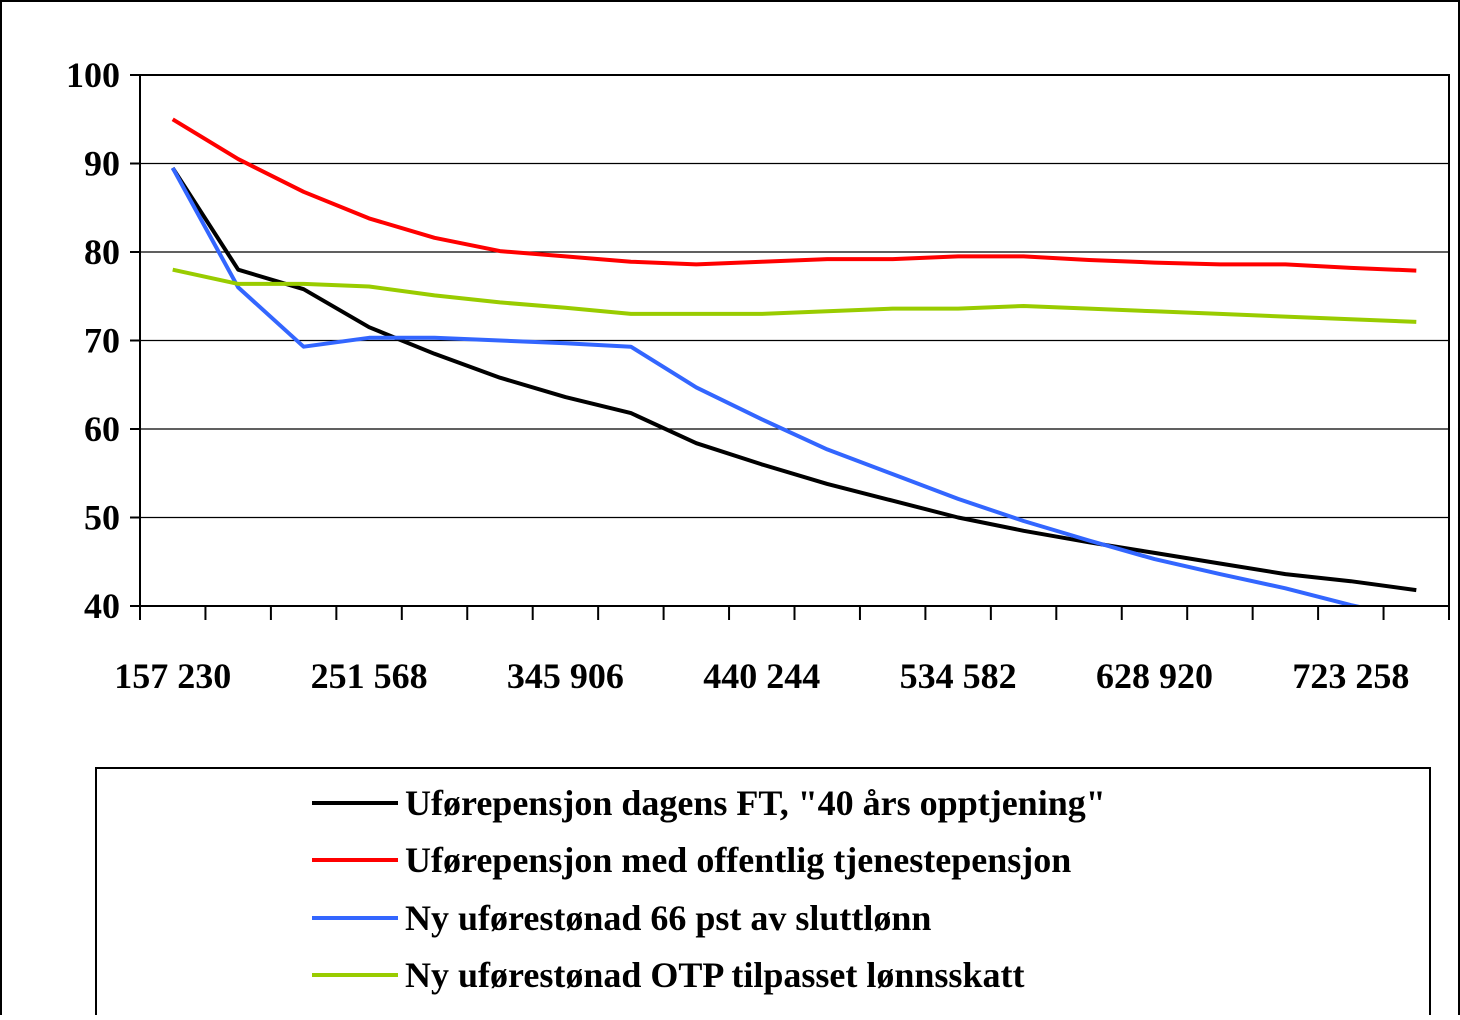 Image resolution: width=1460 pixels, height=1020 pixels. Describe the element at coordinates (102, 164) in the screenshot. I see `y-tick-label: 90` at that location.